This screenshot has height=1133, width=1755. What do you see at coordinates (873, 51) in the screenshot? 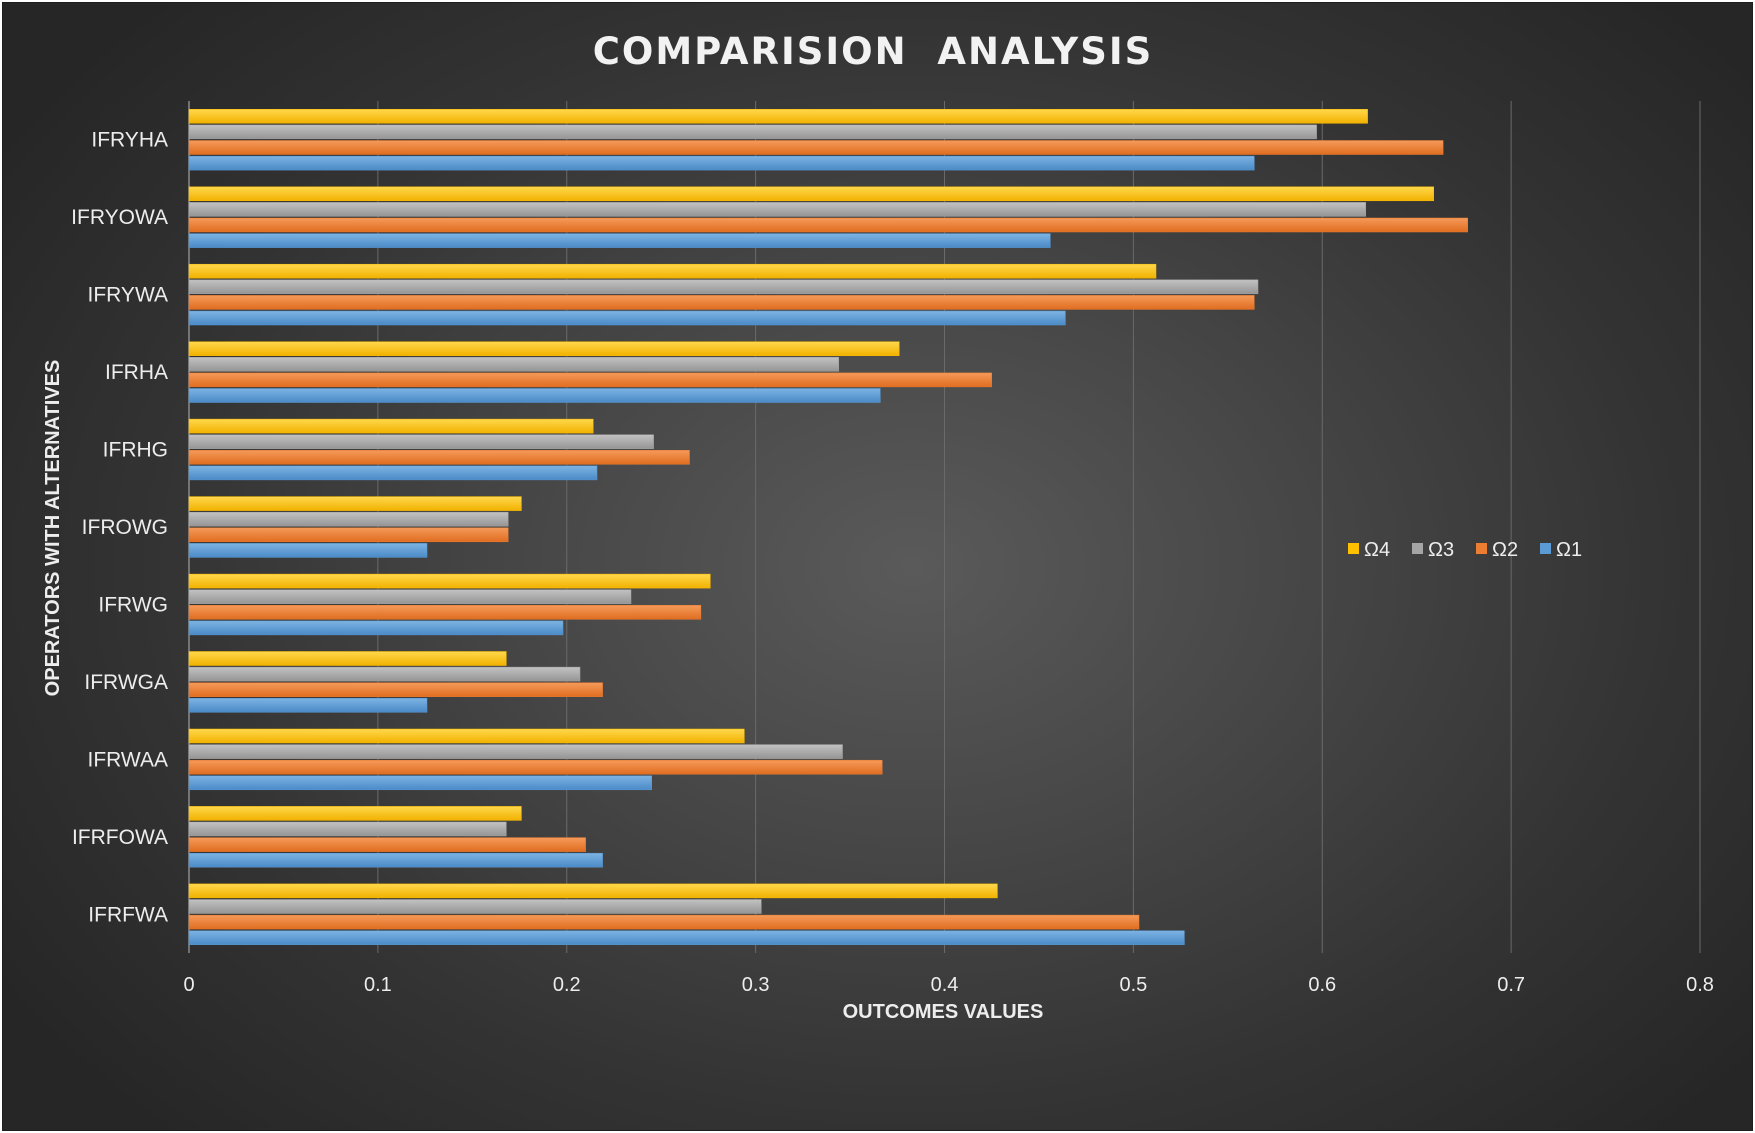
I see `chart-title: COMPARISION ANALYSIS` at bounding box center [873, 51].